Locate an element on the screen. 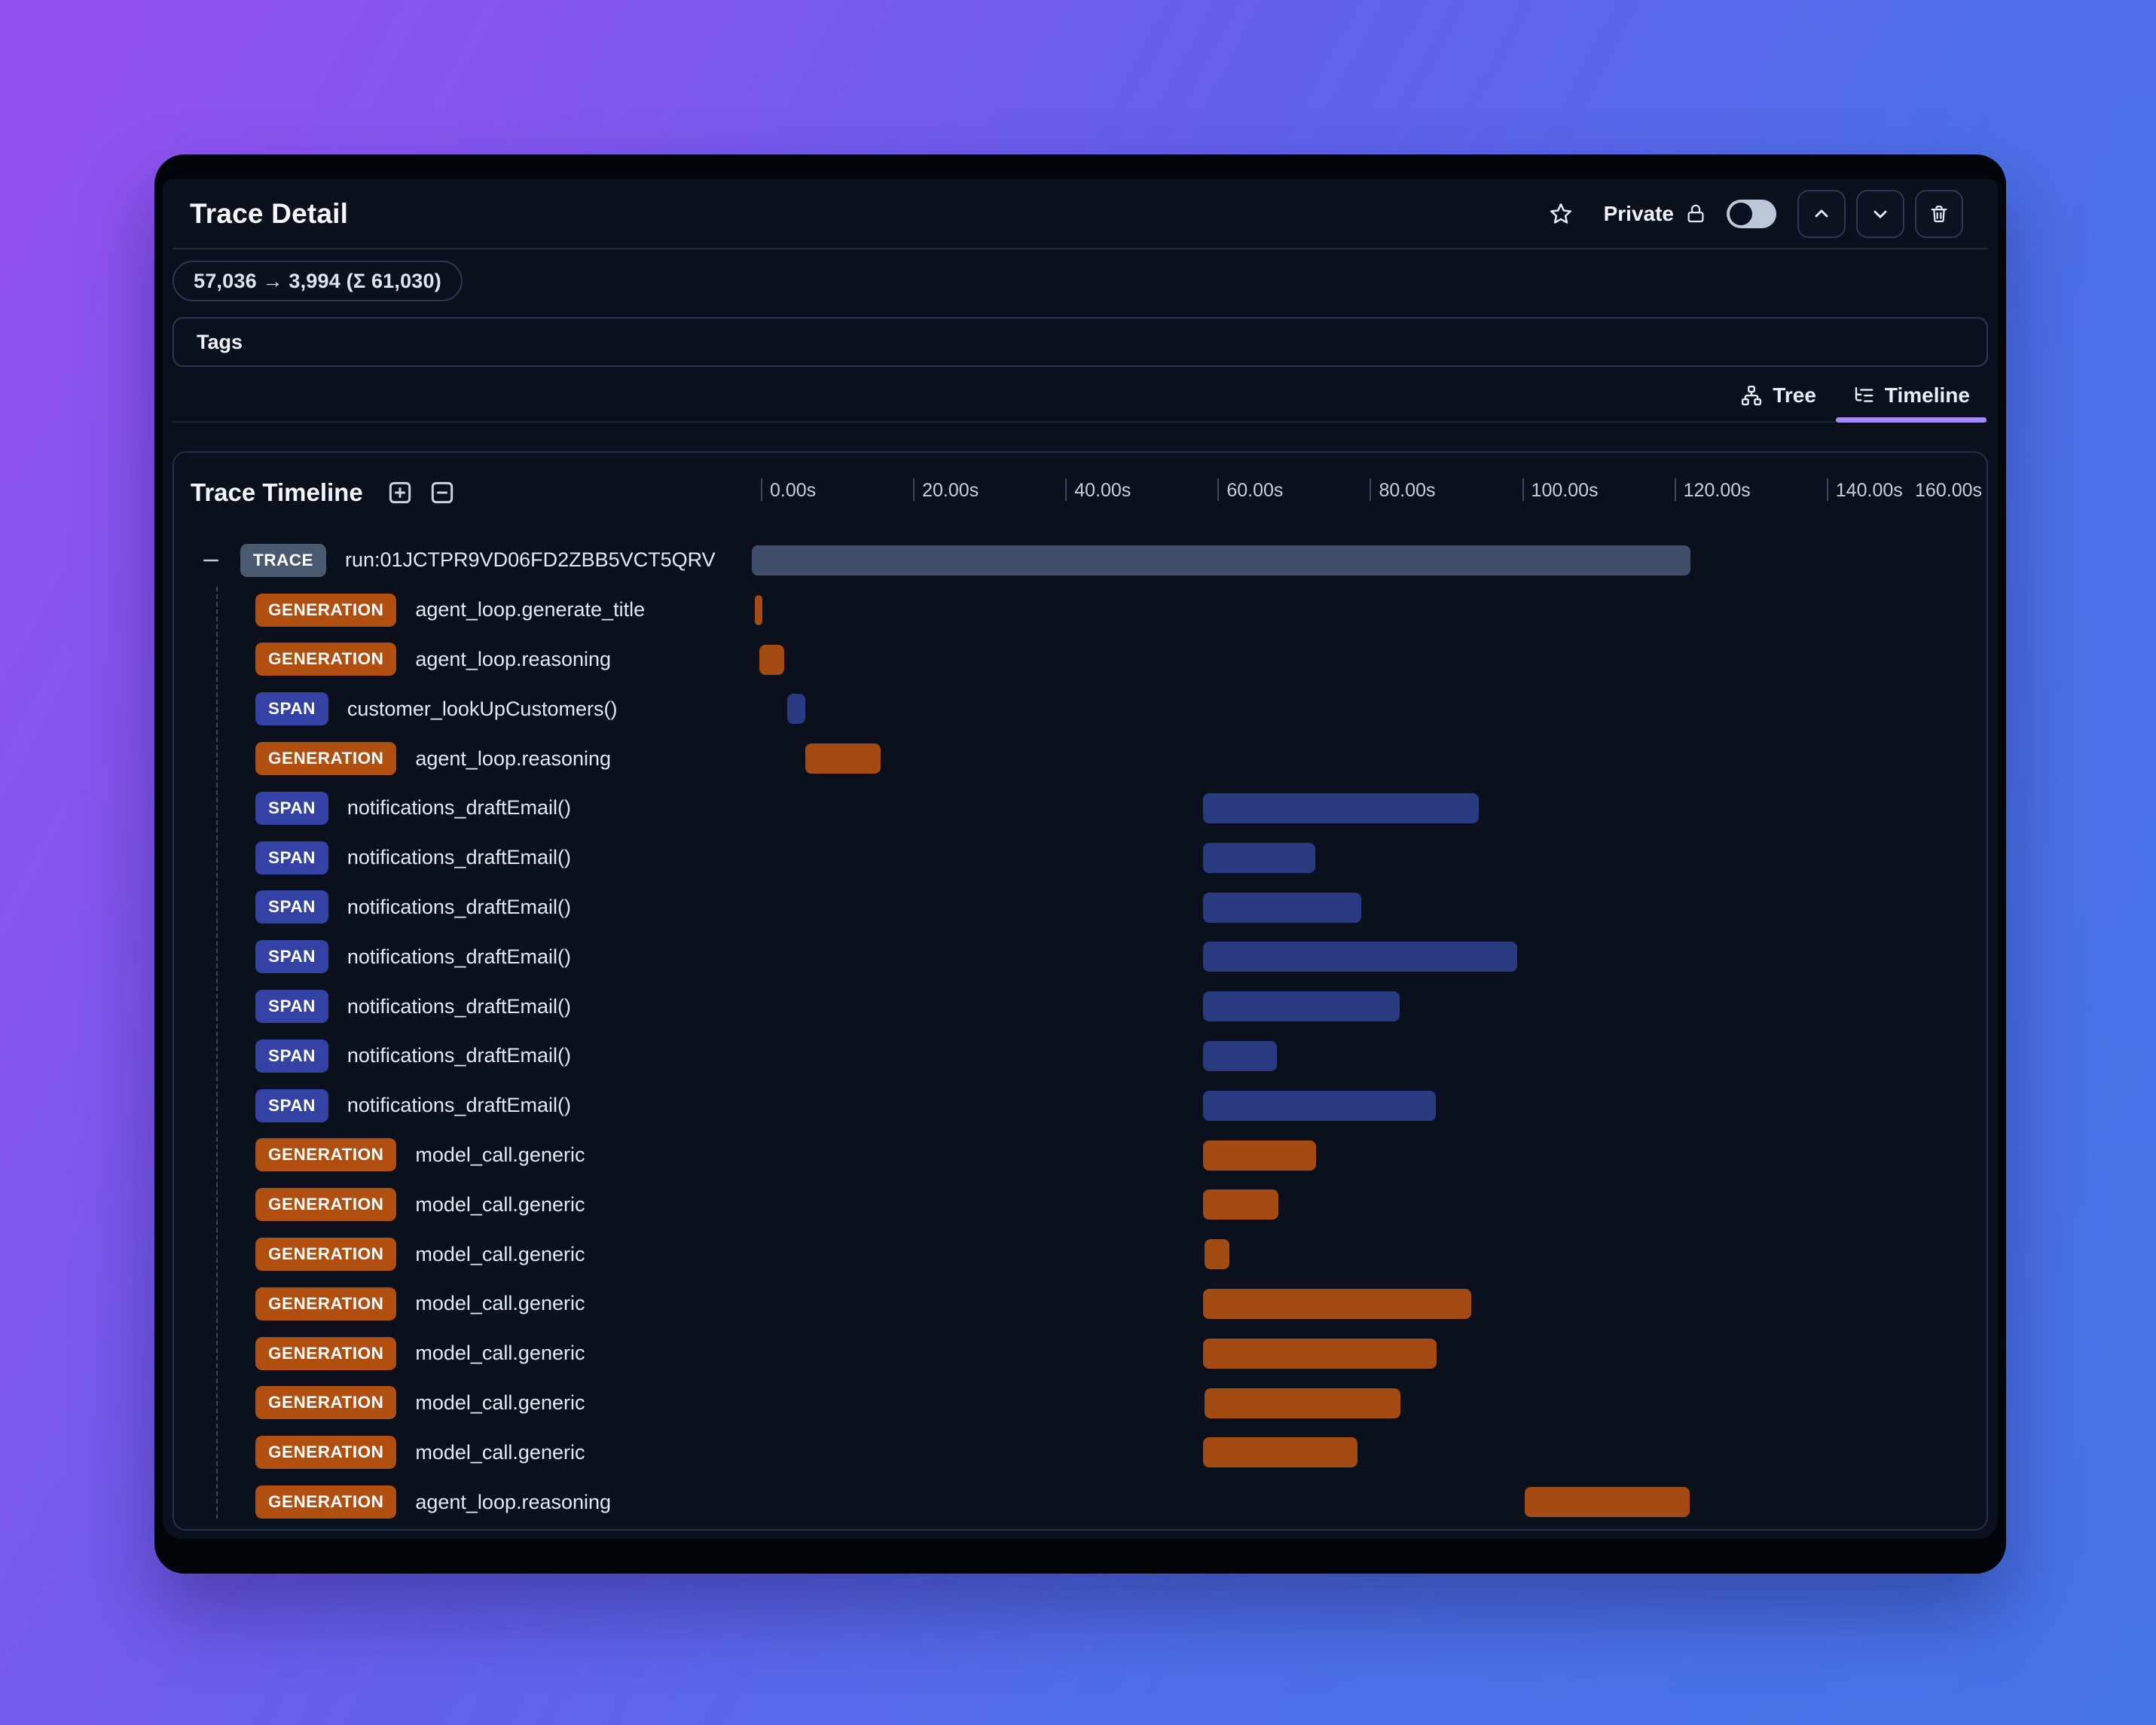 The image size is (2156, 1725). delete-trace-button is located at coordinates (1939, 214).